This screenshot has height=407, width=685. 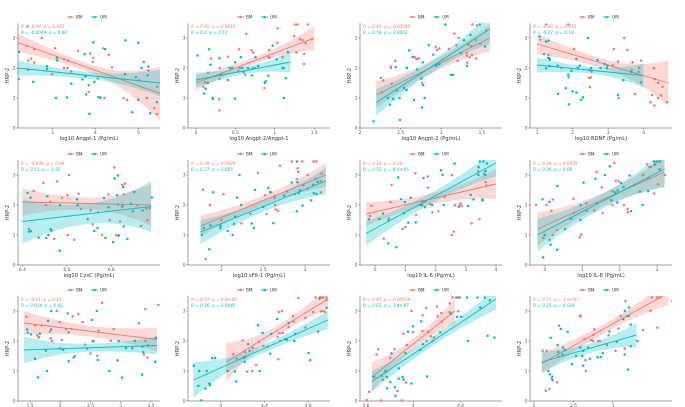 I want to click on ci-band-um, so click(x=243, y=69).